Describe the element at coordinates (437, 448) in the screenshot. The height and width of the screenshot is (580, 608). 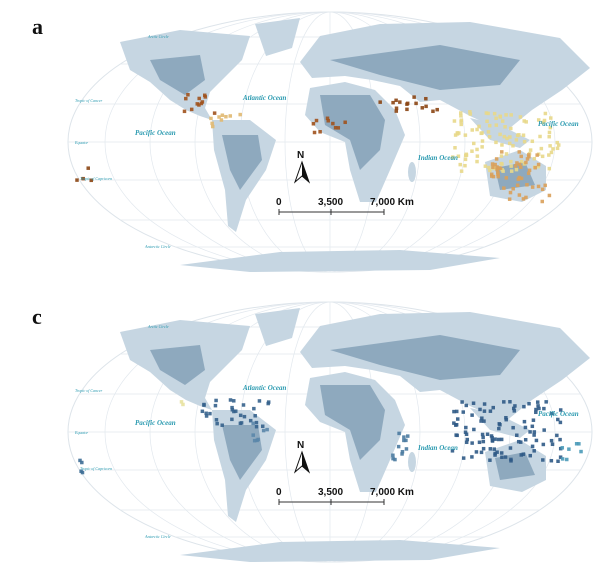
I see `indian-ocean: Indian Ocean` at that location.